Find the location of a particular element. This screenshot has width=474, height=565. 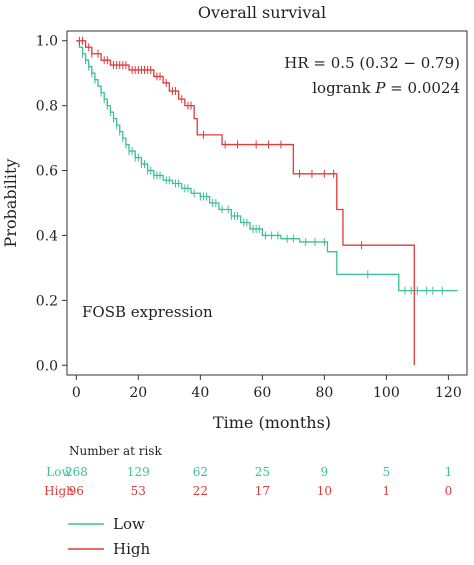

x-tick-label: 60 is located at coordinates (262, 393).